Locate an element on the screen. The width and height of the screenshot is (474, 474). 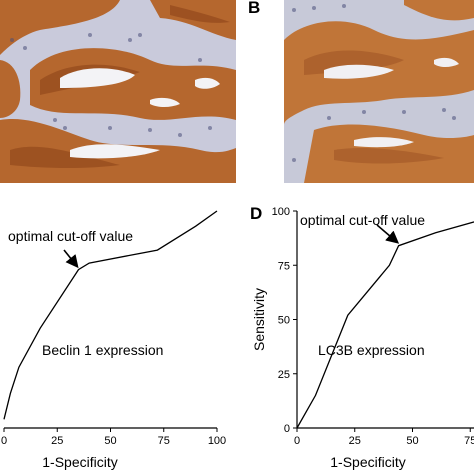
y-tick-label: 50 is located at coordinates (284, 321).